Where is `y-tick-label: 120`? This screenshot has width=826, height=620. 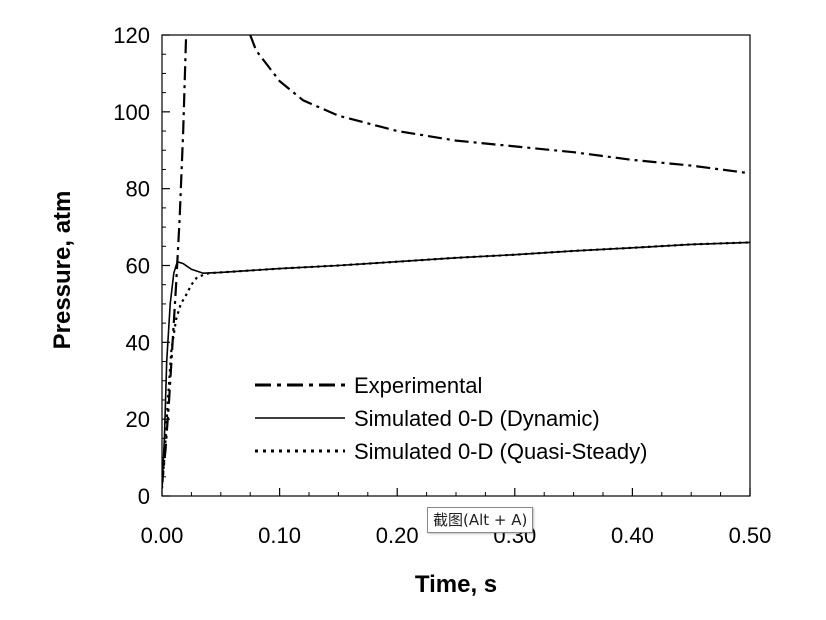 y-tick-label: 120 is located at coordinates (131, 35).